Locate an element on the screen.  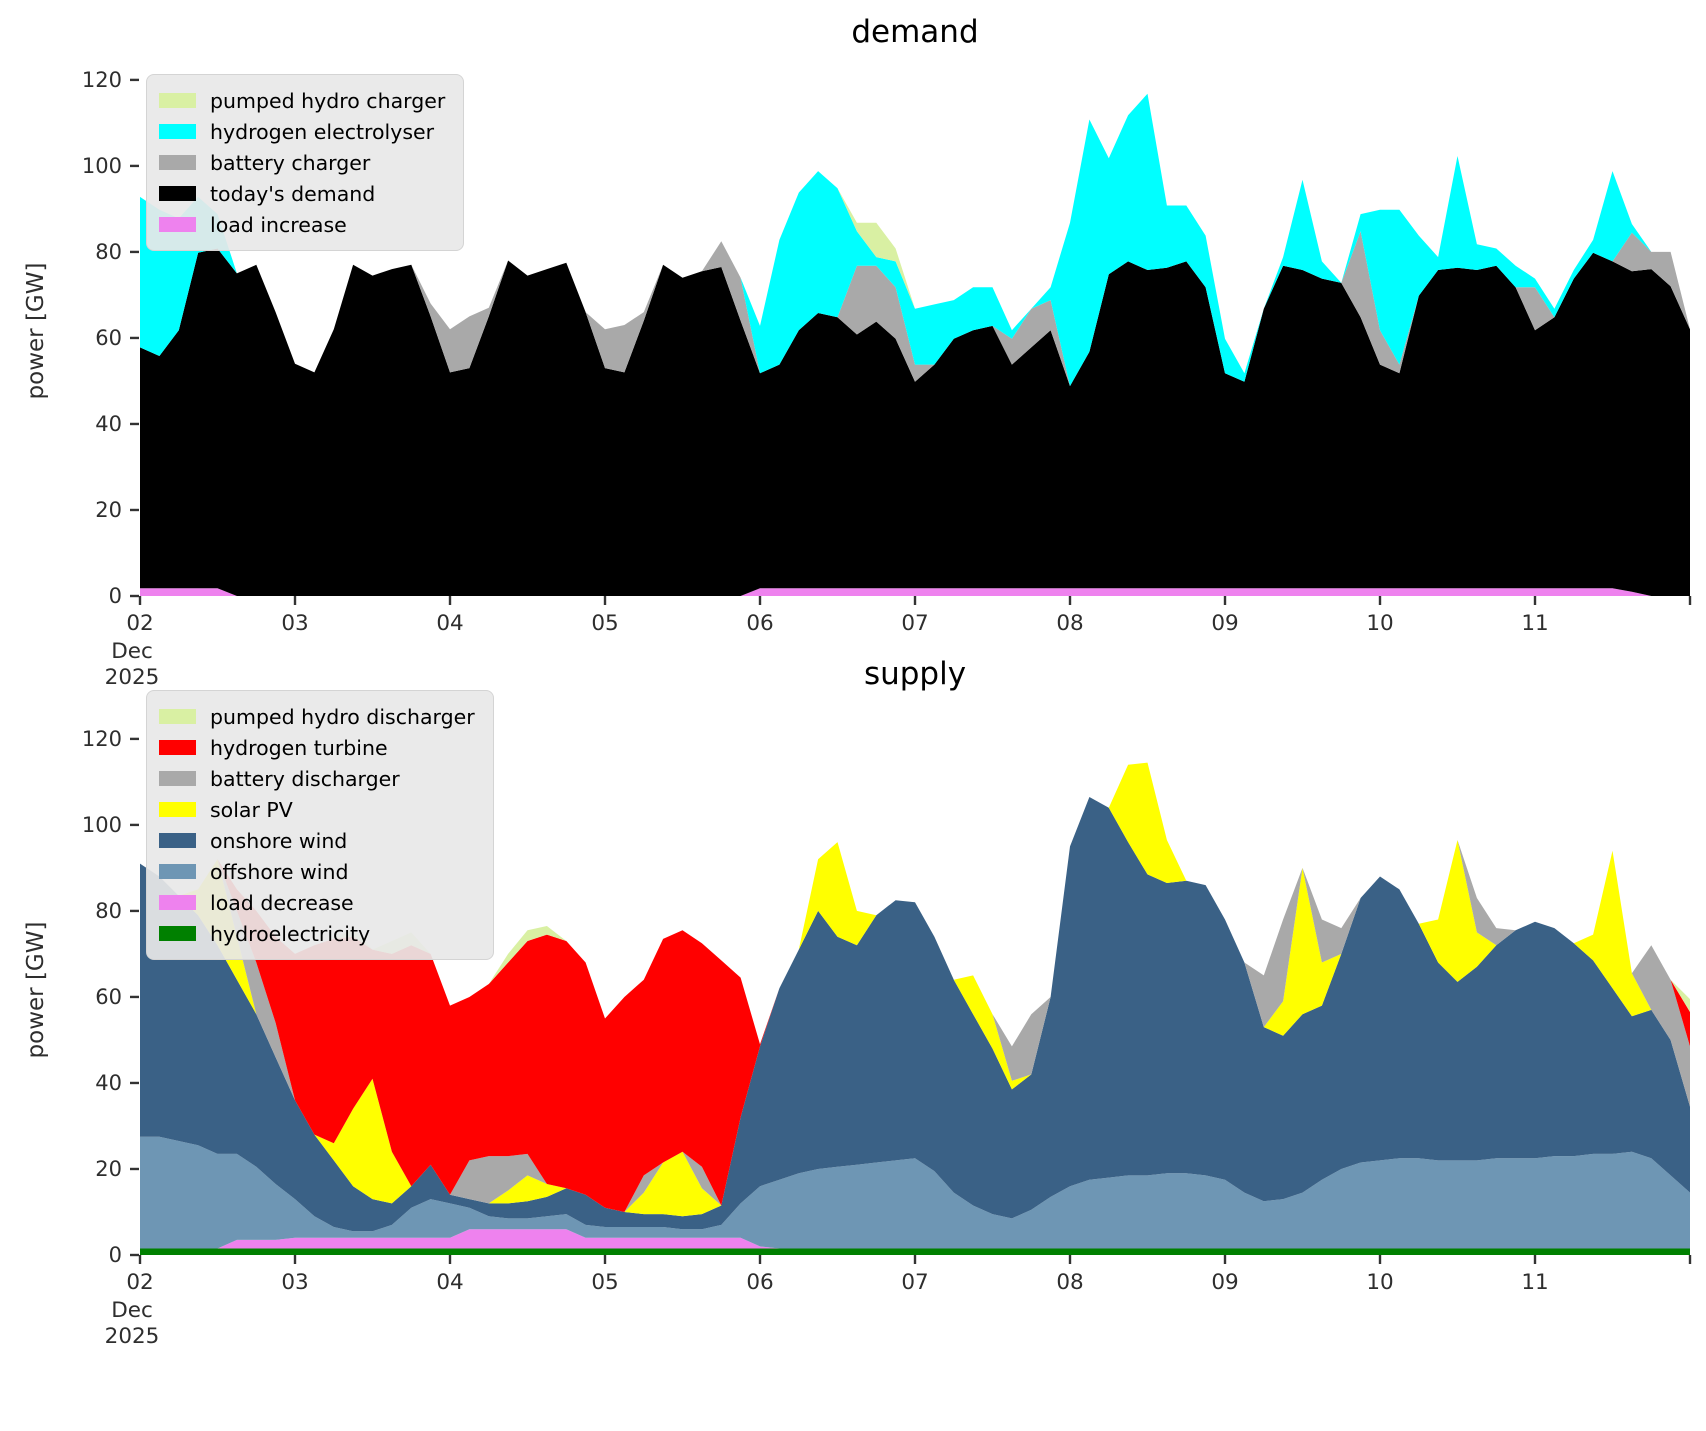
series-area-hydroelectricity is located at coordinates (915, 1251).